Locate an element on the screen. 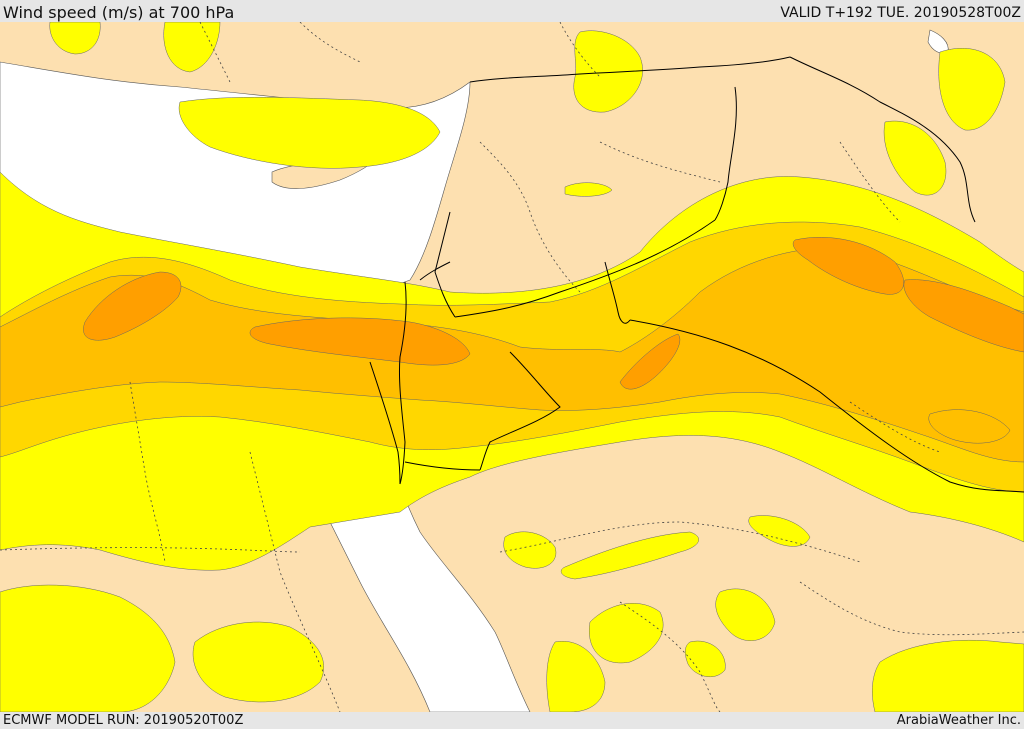 This screenshot has height=729, width=1024. wind-blob-sw2 is located at coordinates (258, 662).